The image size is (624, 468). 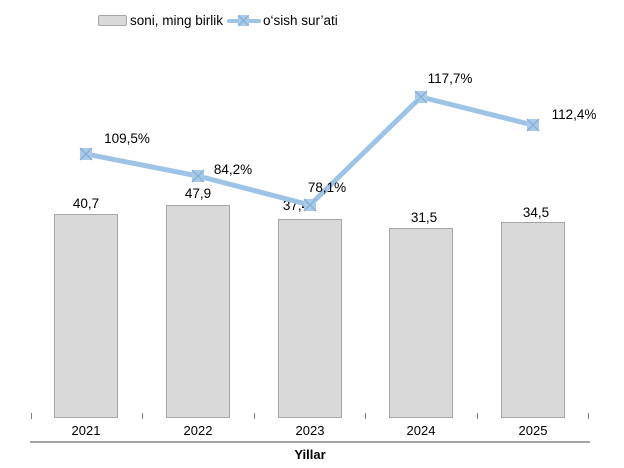 What do you see at coordinates (127, 138) in the screenshot?
I see `line-value-label: 109,5%` at bounding box center [127, 138].